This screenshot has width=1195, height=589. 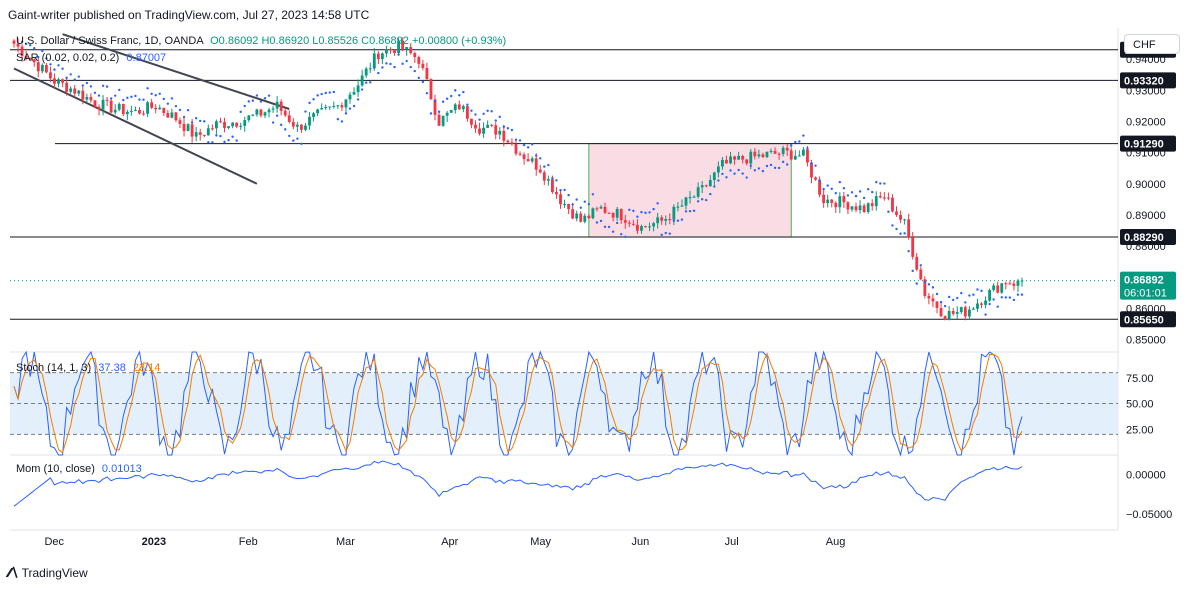 What do you see at coordinates (518, 483) in the screenshot?
I see `momentum-line` at bounding box center [518, 483].